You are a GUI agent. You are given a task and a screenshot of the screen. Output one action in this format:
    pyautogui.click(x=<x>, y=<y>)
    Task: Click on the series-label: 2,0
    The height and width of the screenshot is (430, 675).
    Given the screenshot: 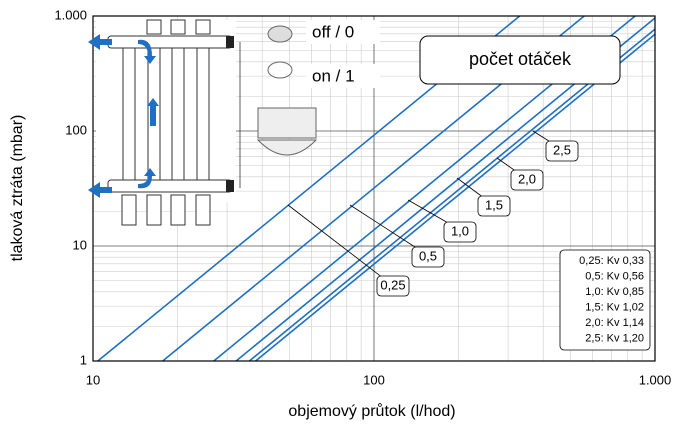 What is the action you would take?
    pyautogui.click(x=527, y=178)
    